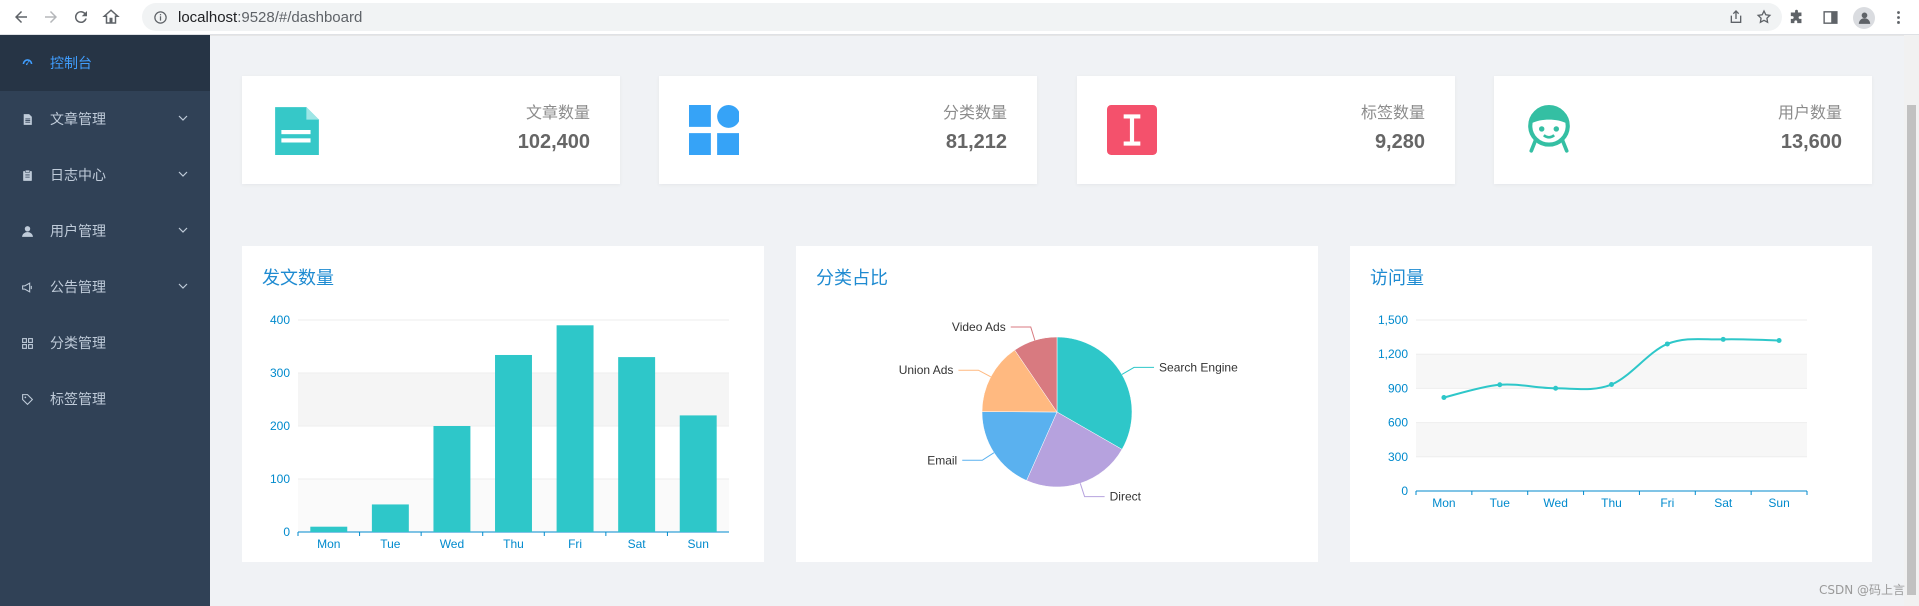 This screenshot has height=606, width=1919. What do you see at coordinates (1399, 142) in the screenshot?
I see `stat-value: 9,280` at bounding box center [1399, 142].